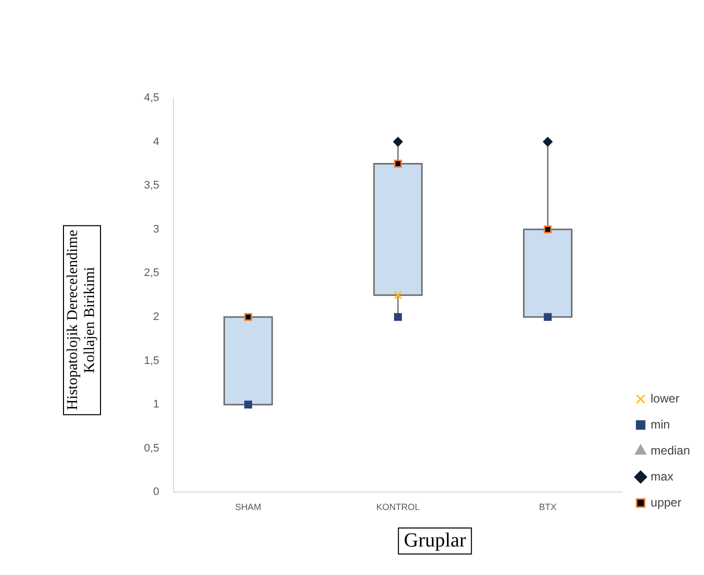  I want to click on x-tick-label: BTX, so click(547, 507).